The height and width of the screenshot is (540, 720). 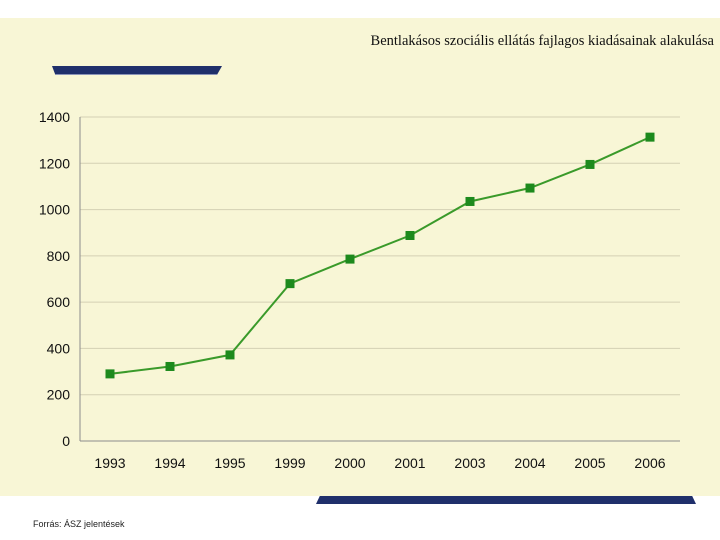 I want to click on x-tick-label: 1995, so click(x=229, y=463).